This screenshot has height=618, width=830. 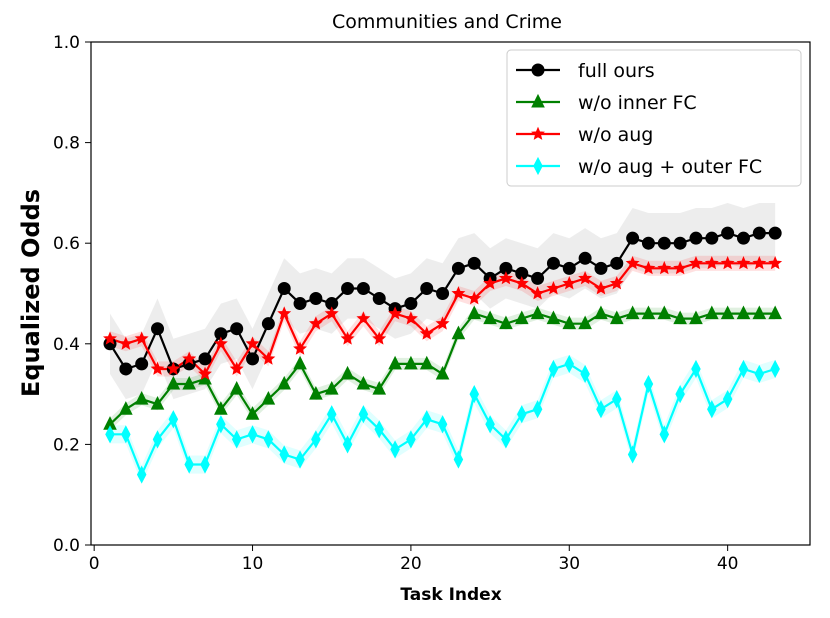 I want to click on y-tick-label: 0.4, so click(x=66, y=345).